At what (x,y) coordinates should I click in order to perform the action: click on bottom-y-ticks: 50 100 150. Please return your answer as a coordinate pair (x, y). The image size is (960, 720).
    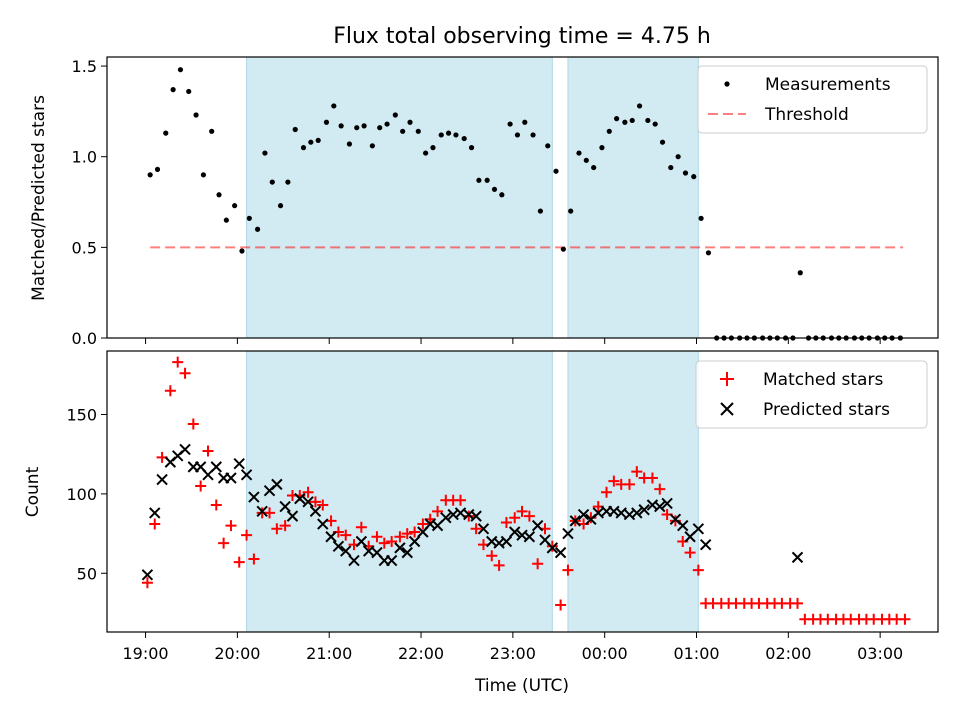
    Looking at the image, I should click on (86, 494).